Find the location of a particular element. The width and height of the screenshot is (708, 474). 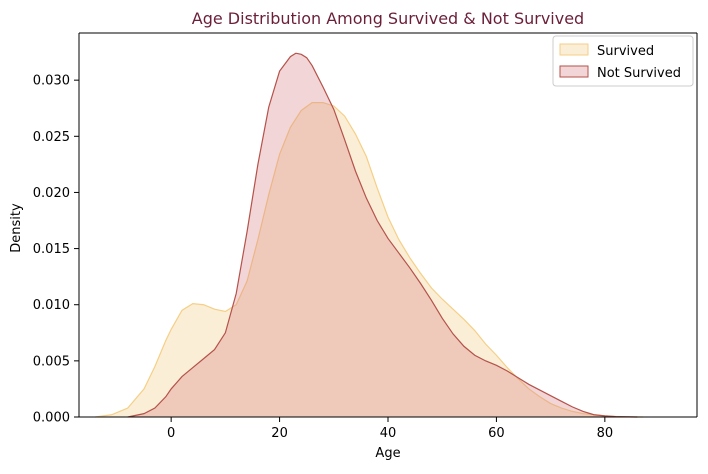

y-axis-label: Density is located at coordinates (16, 228).